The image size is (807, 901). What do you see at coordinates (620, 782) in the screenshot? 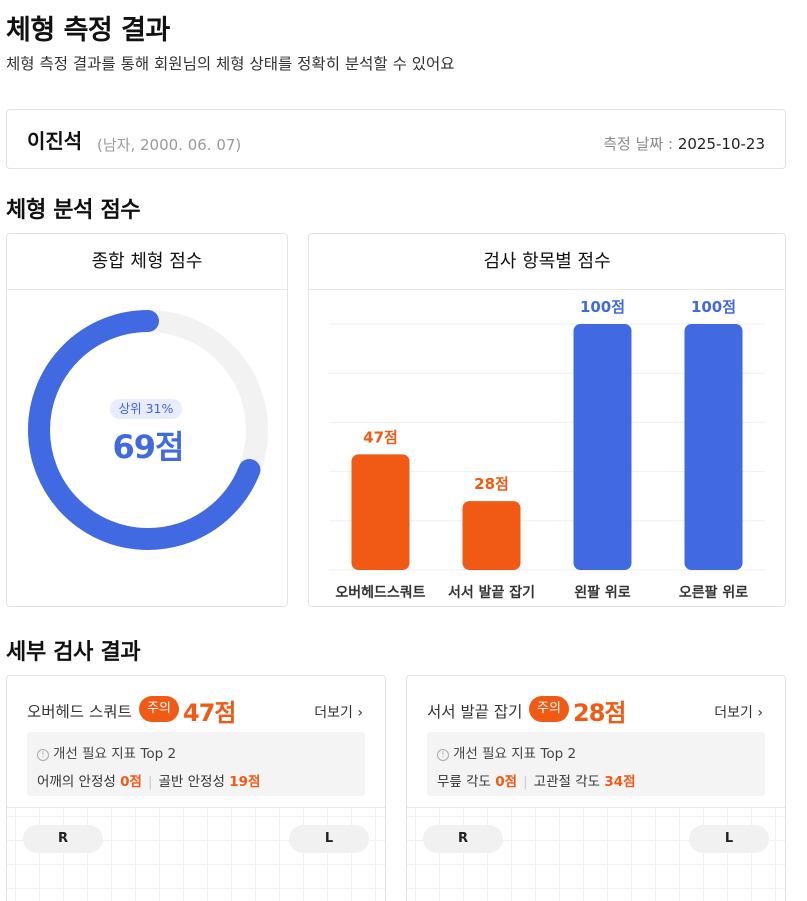
I see `metric-value: 34점` at bounding box center [620, 782].